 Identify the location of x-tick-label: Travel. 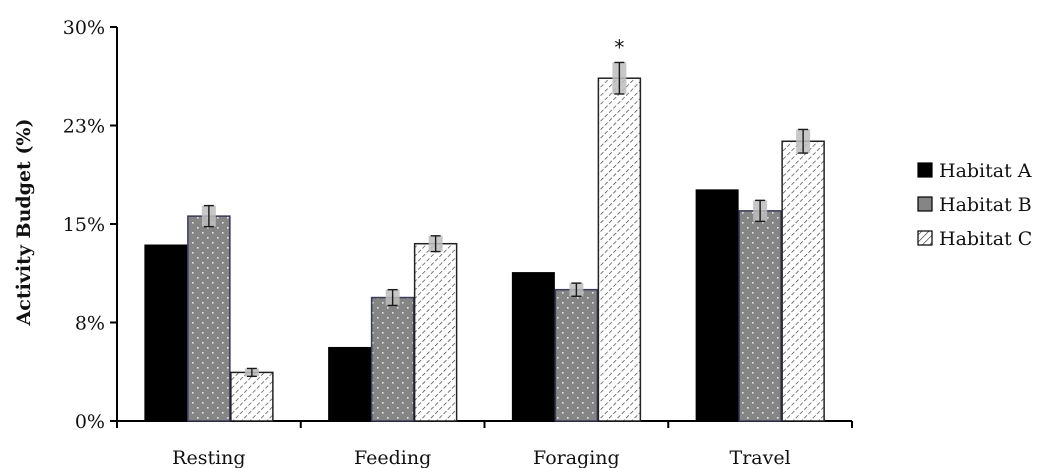
(760, 457).